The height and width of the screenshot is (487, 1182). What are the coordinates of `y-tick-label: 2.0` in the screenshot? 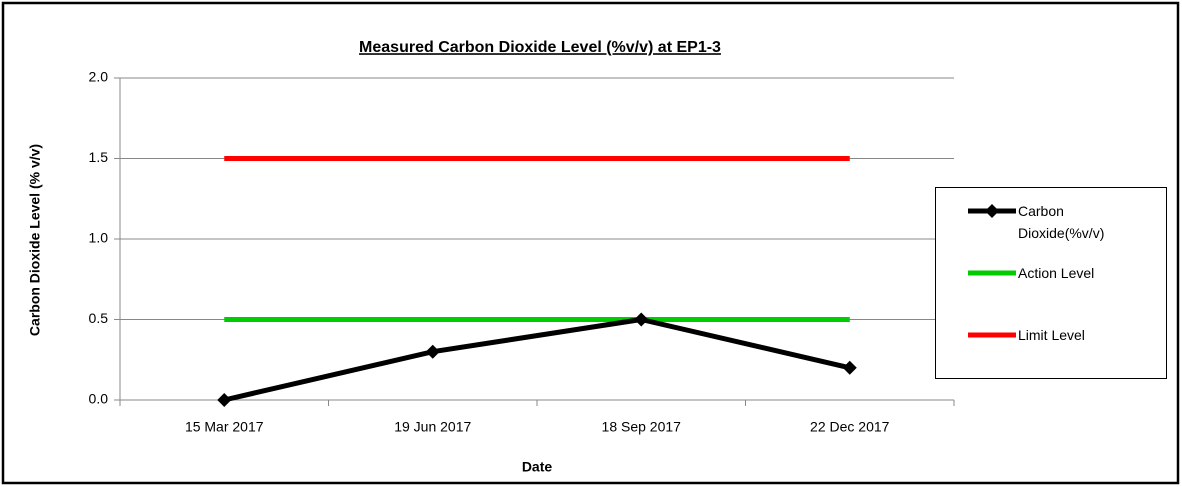 It's located at (99, 77).